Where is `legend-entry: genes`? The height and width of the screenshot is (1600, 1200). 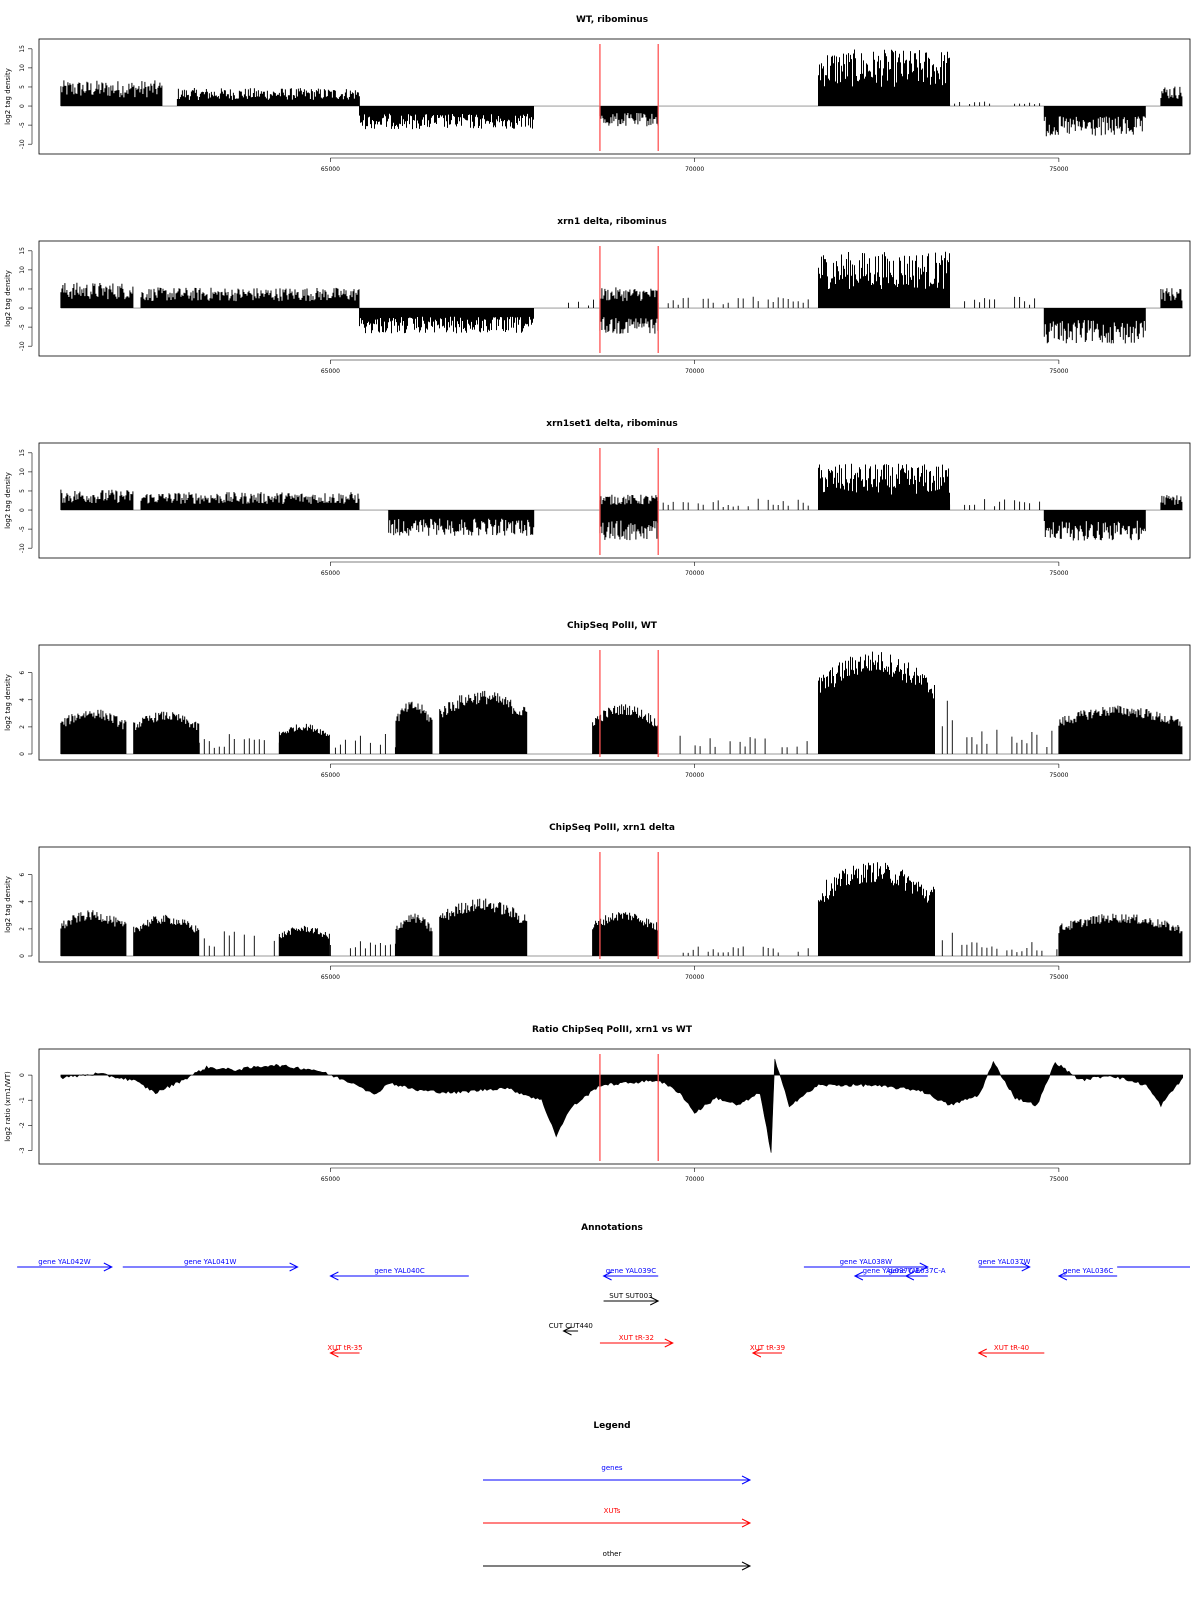 legend-entry: genes is located at coordinates (617, 1474).